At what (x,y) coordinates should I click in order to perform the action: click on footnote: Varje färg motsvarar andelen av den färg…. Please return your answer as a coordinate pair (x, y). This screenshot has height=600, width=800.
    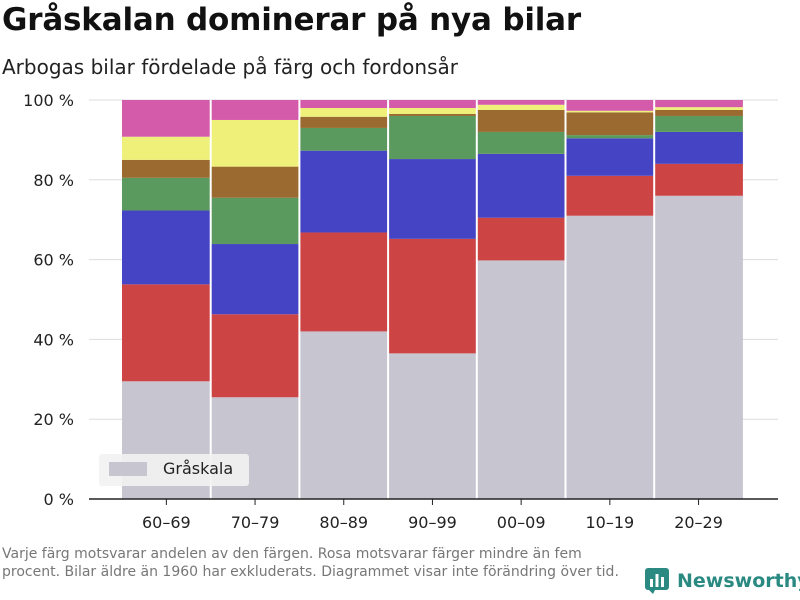
    Looking at the image, I should click on (310, 563).